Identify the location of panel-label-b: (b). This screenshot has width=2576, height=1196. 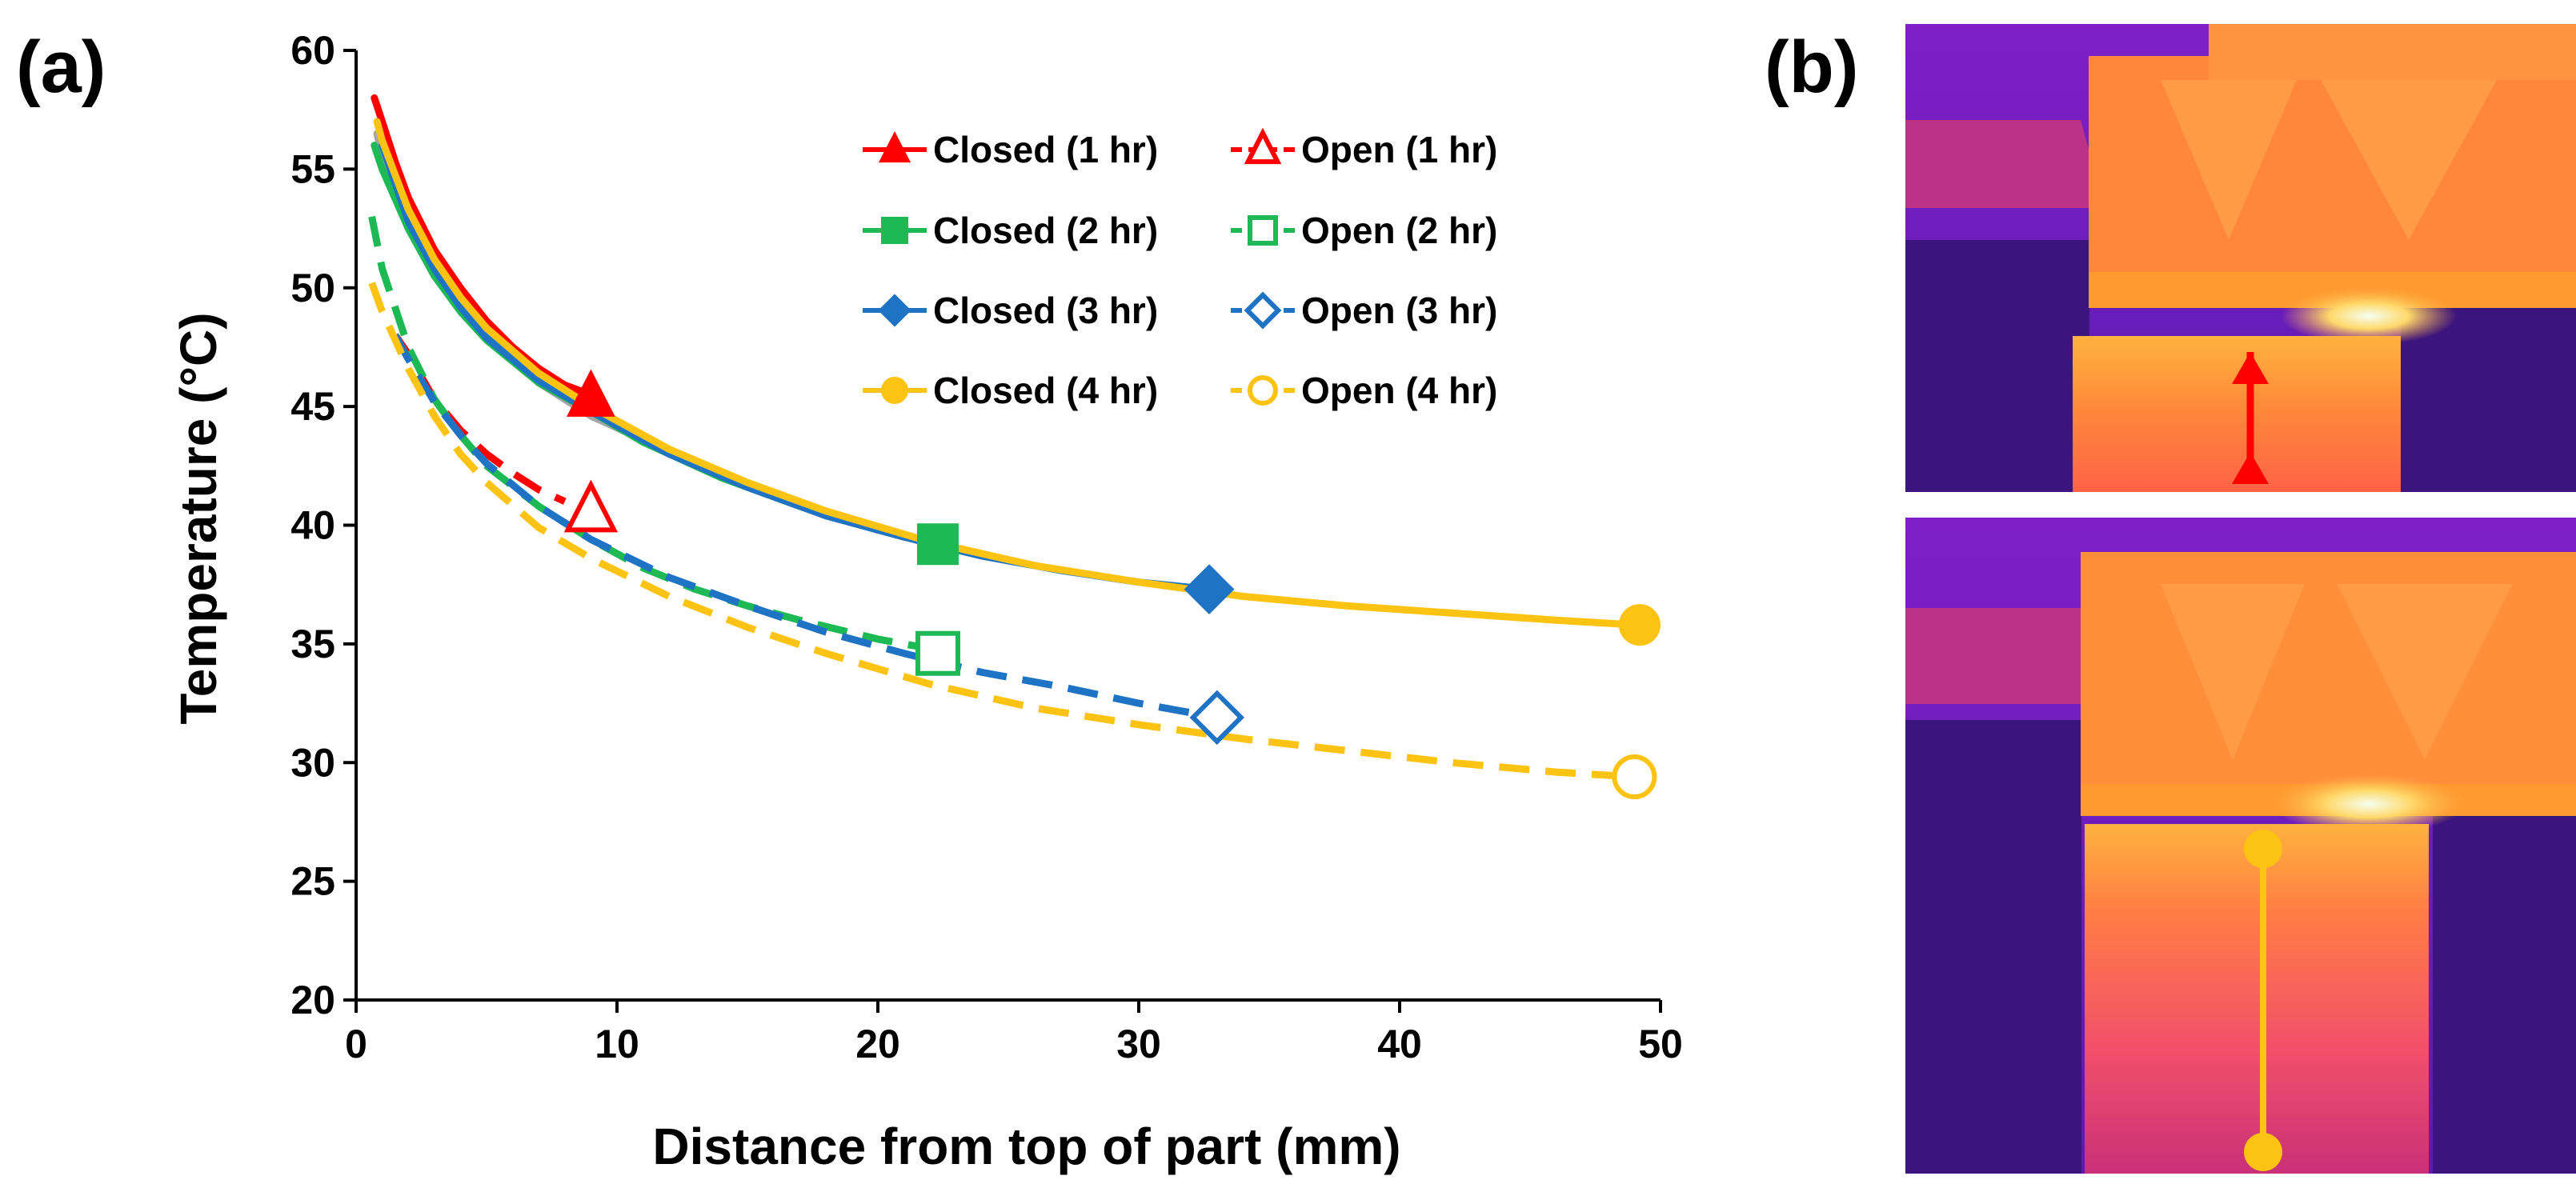
(1811, 67).